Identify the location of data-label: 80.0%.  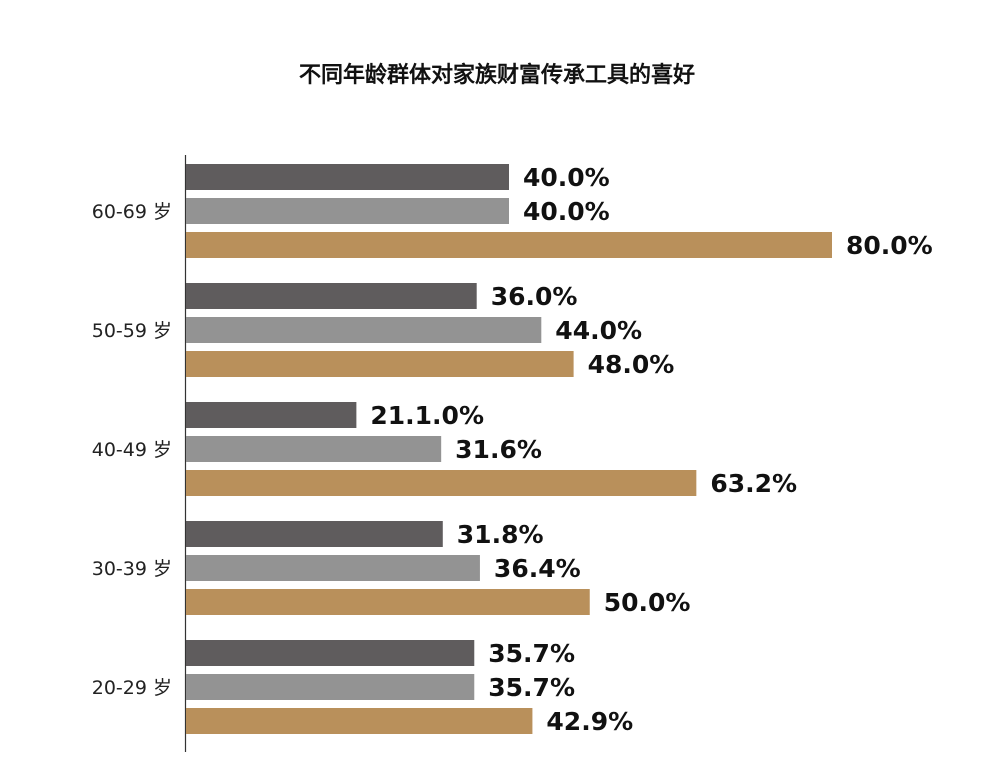
(889, 245).